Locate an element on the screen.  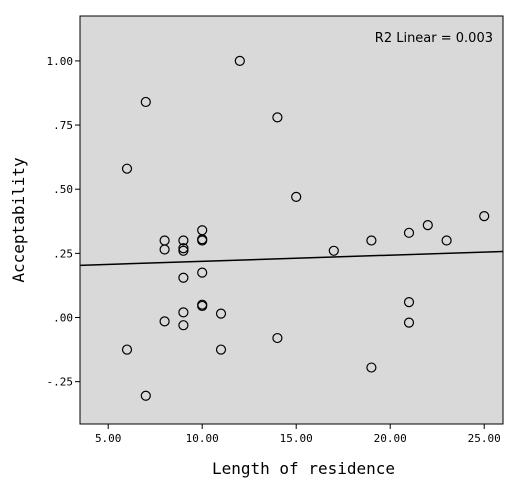
x-axis-title: Length of residence is located at coordinates (303, 468).